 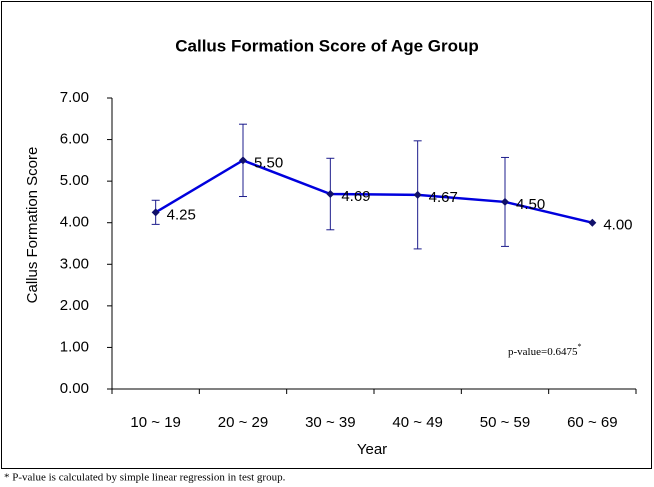 I want to click on annotation-text: p-value=0.6475, so click(x=543, y=352).